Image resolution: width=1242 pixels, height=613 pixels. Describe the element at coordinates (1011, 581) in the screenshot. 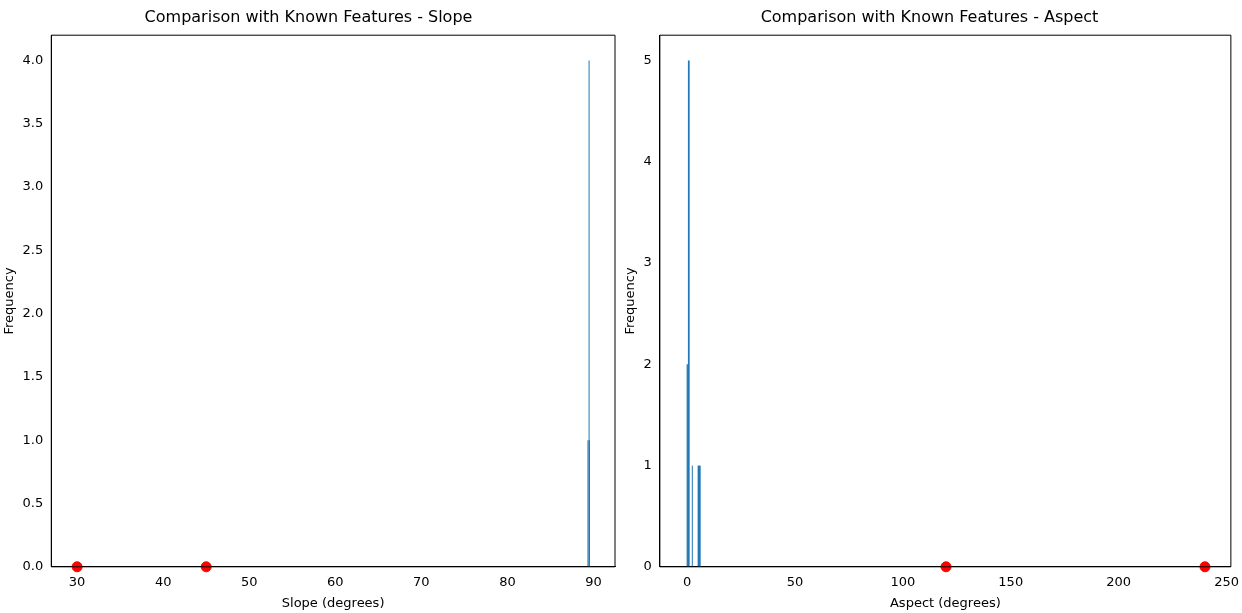

I see `x-tick-label: 150` at that location.